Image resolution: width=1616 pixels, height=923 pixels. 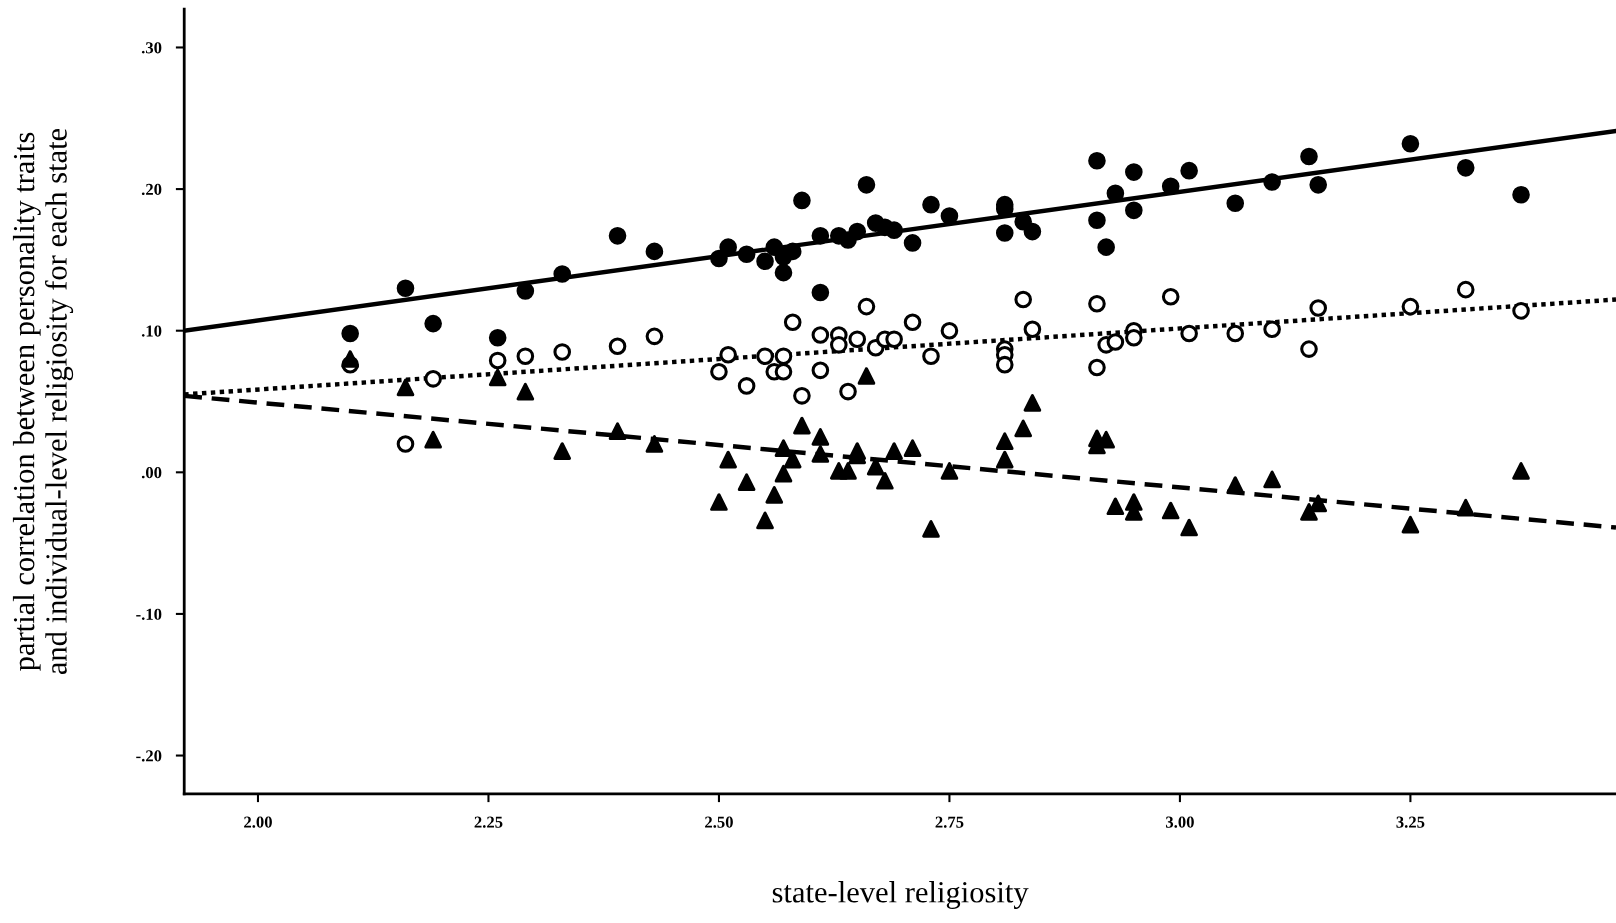 I want to click on y-tick-label: -.10, so click(x=149, y=614).